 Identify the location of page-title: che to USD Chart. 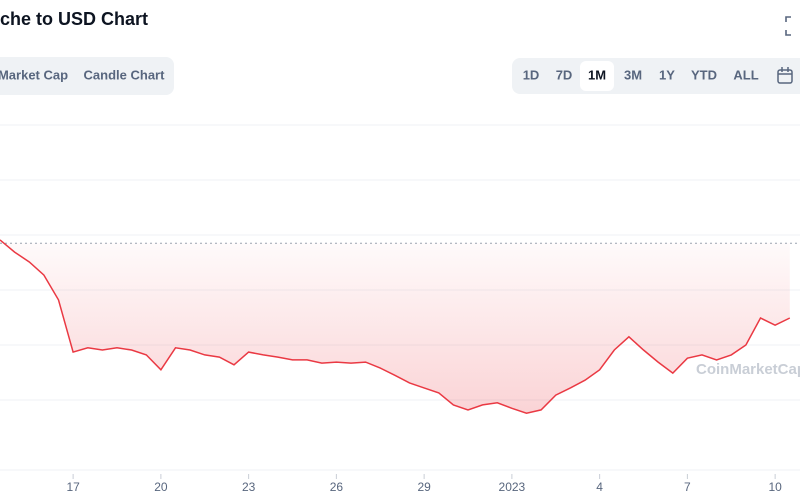
(74, 19).